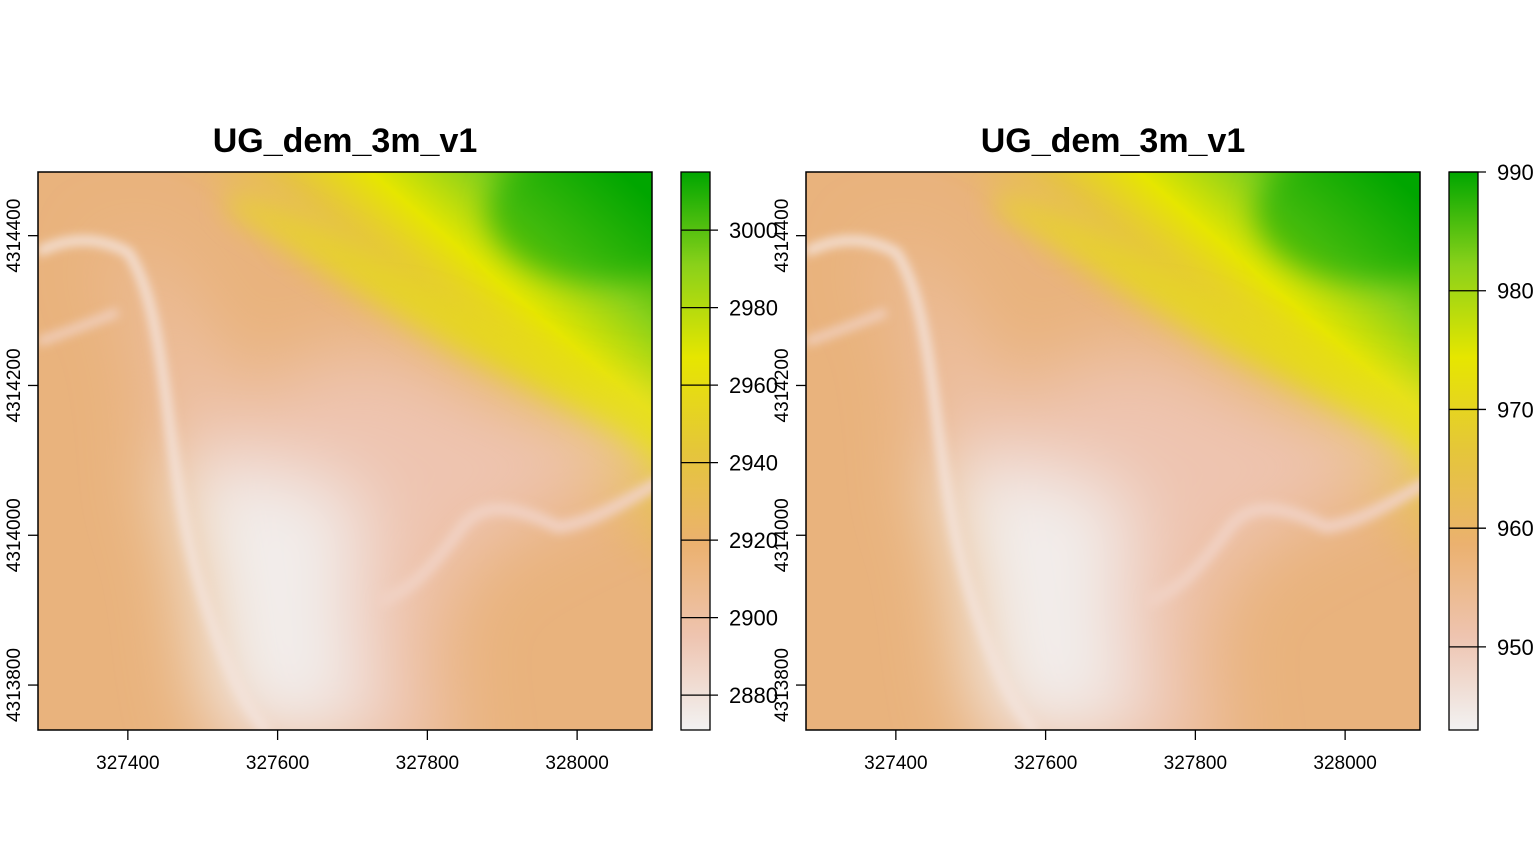 The image size is (1536, 865). Describe the element at coordinates (753, 230) in the screenshot. I see `legend-tick-label: 3000` at that location.